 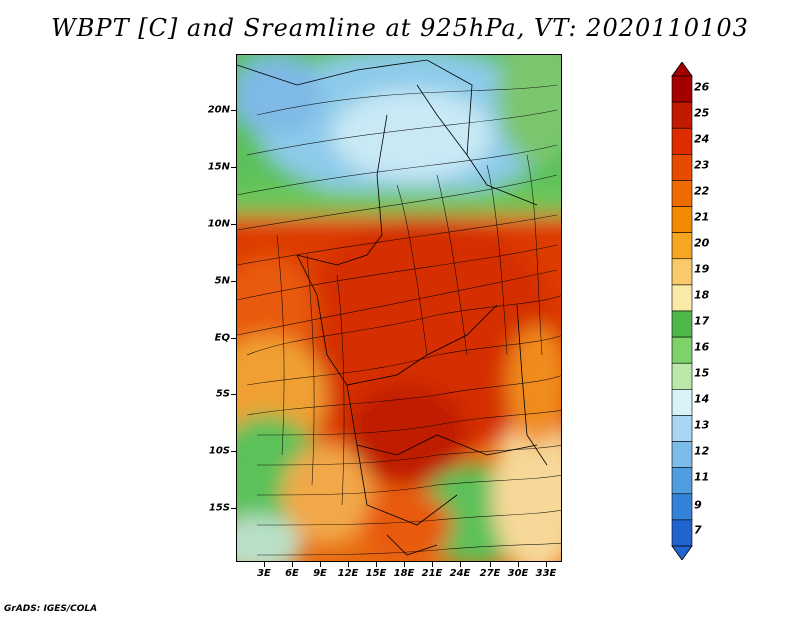 What do you see at coordinates (222, 281) in the screenshot?
I see `y-axis-label: 5N` at bounding box center [222, 281].